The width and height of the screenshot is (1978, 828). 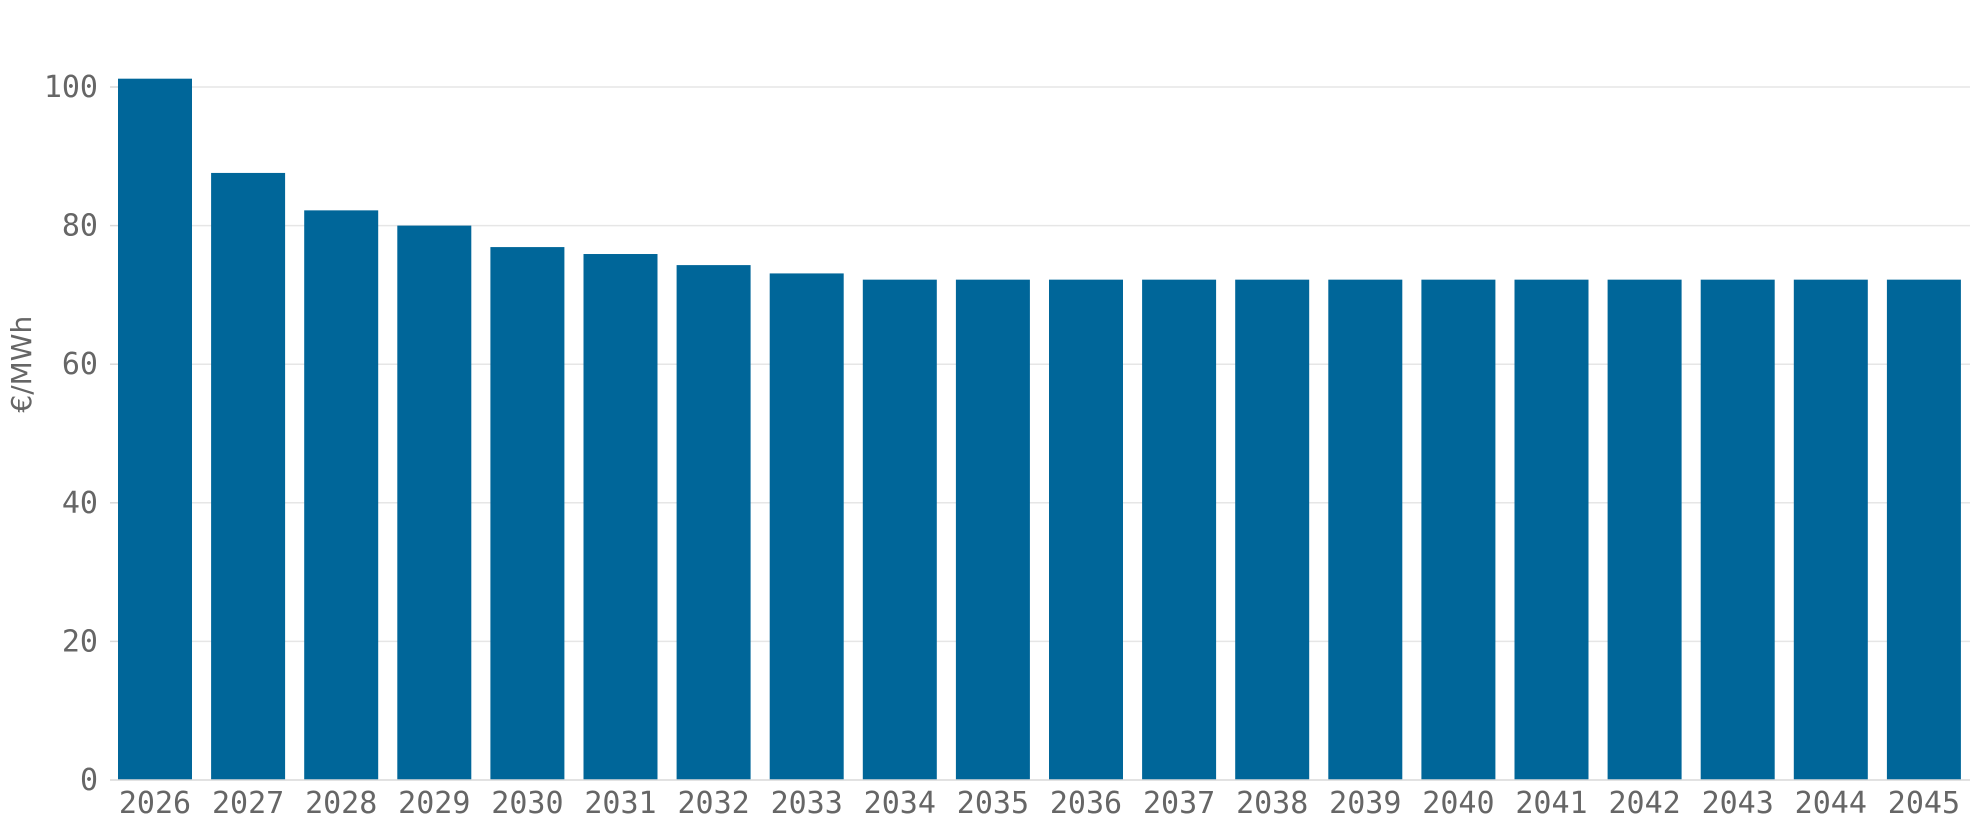 I want to click on bar-2042, so click(x=1644, y=529).